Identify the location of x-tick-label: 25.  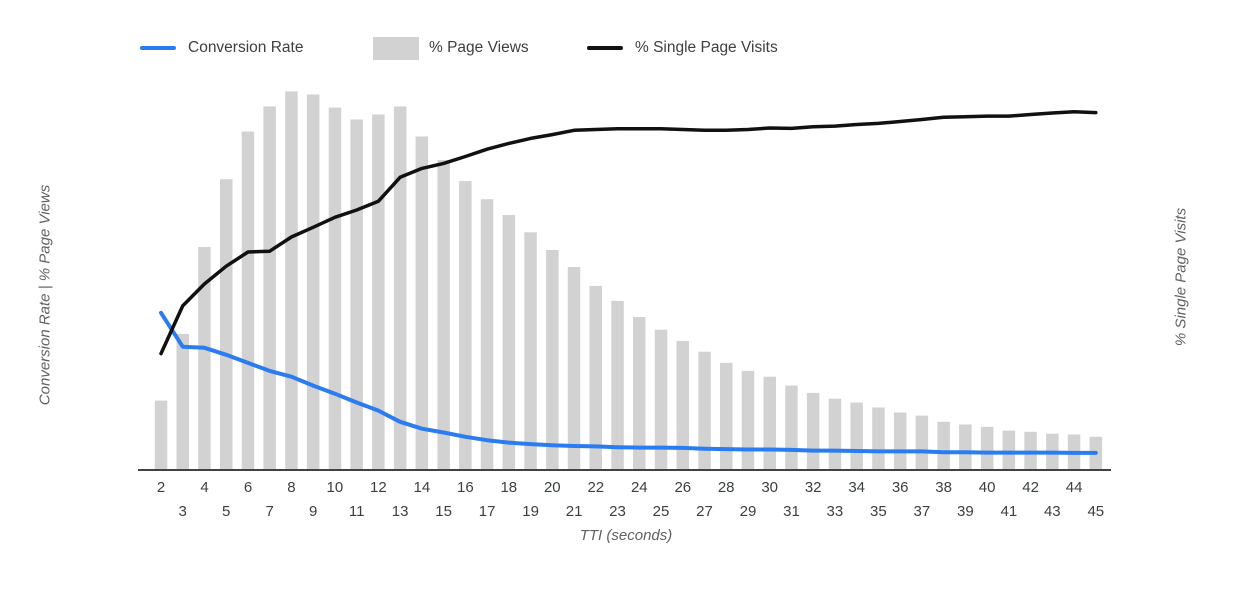
(661, 511).